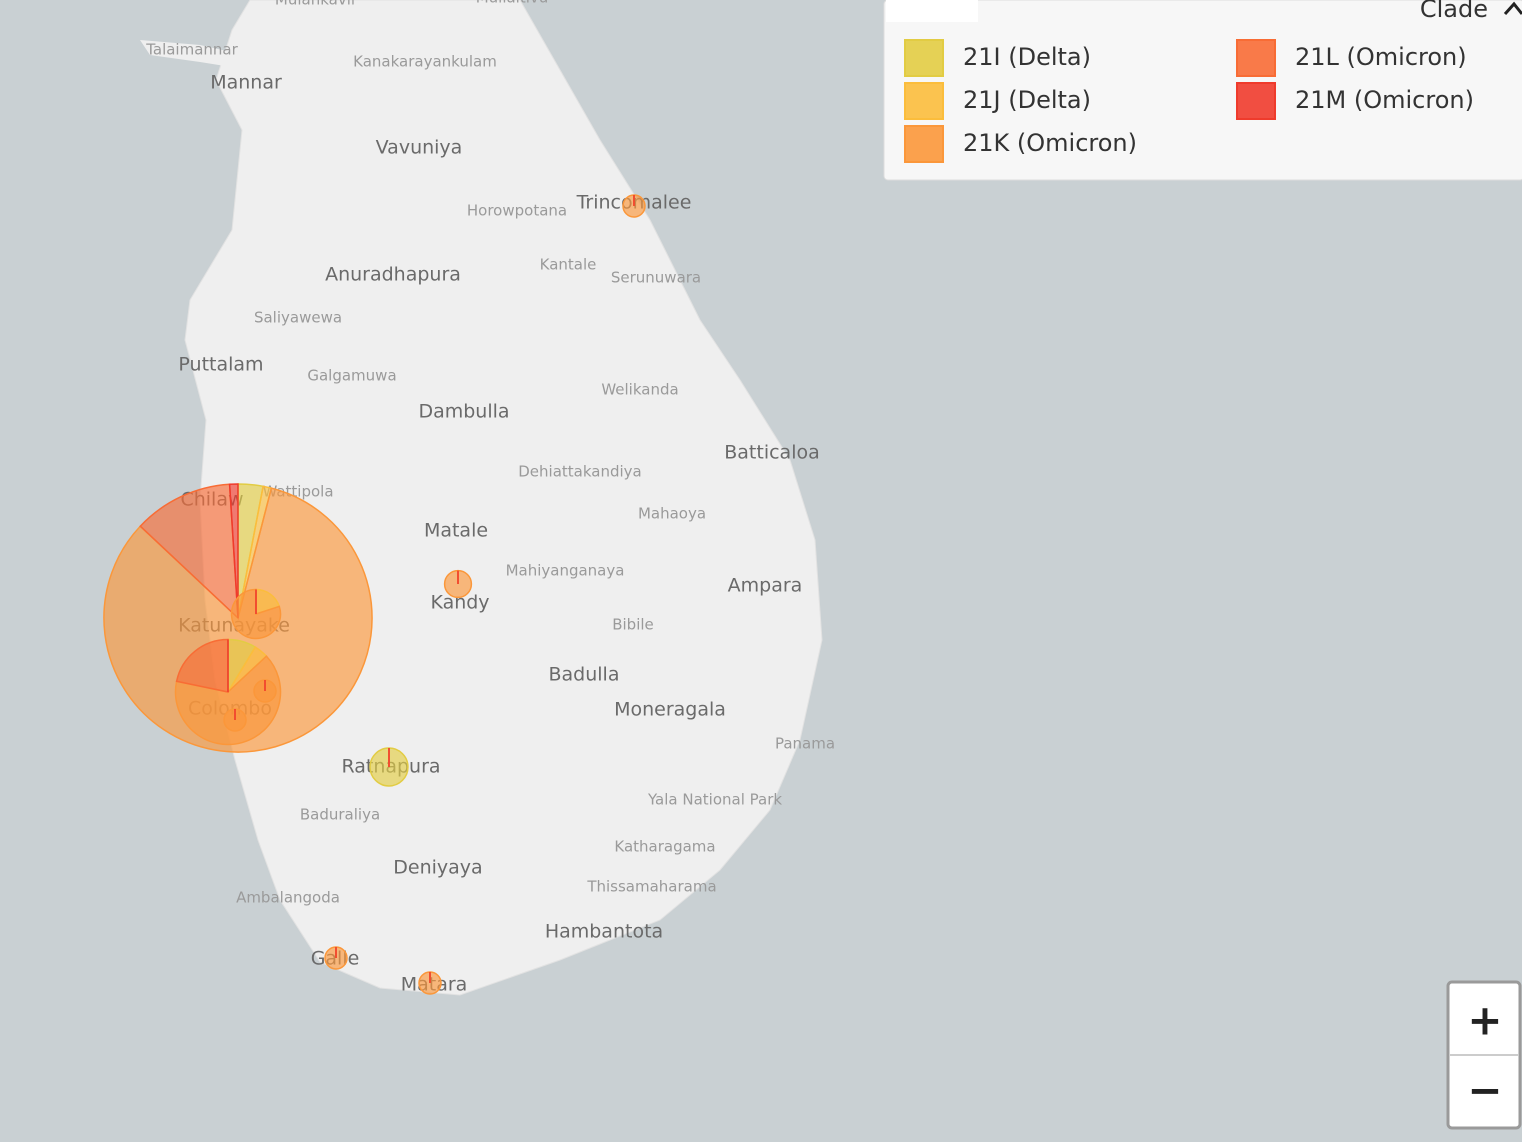  I want to click on place-label: Mannar, so click(246, 83).